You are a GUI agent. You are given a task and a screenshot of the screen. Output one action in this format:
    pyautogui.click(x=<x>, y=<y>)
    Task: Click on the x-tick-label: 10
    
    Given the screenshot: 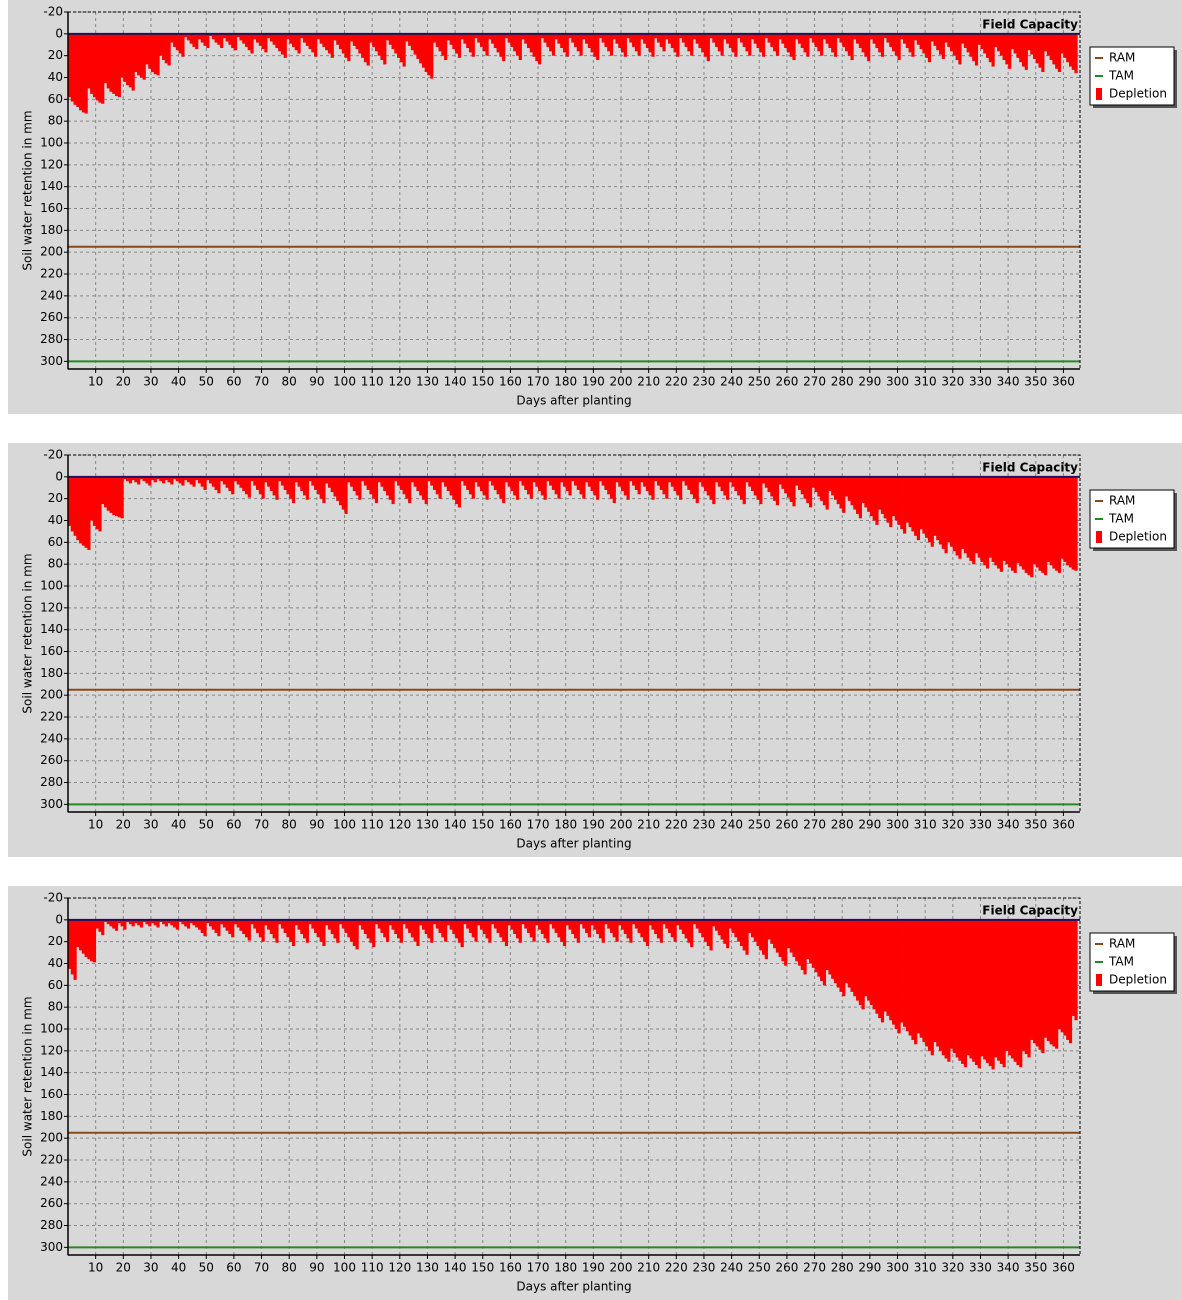 What is the action you would take?
    pyautogui.click(x=95, y=382)
    